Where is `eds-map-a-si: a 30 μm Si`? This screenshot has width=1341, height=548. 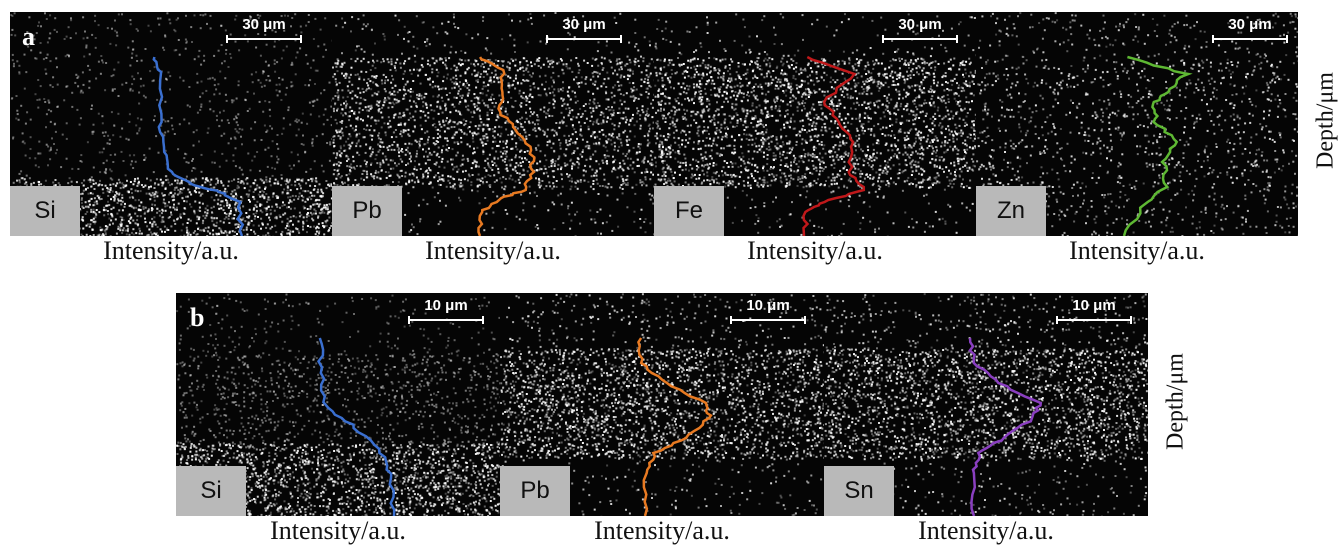 eds-map-a-si: a 30 μm Si is located at coordinates (171, 124).